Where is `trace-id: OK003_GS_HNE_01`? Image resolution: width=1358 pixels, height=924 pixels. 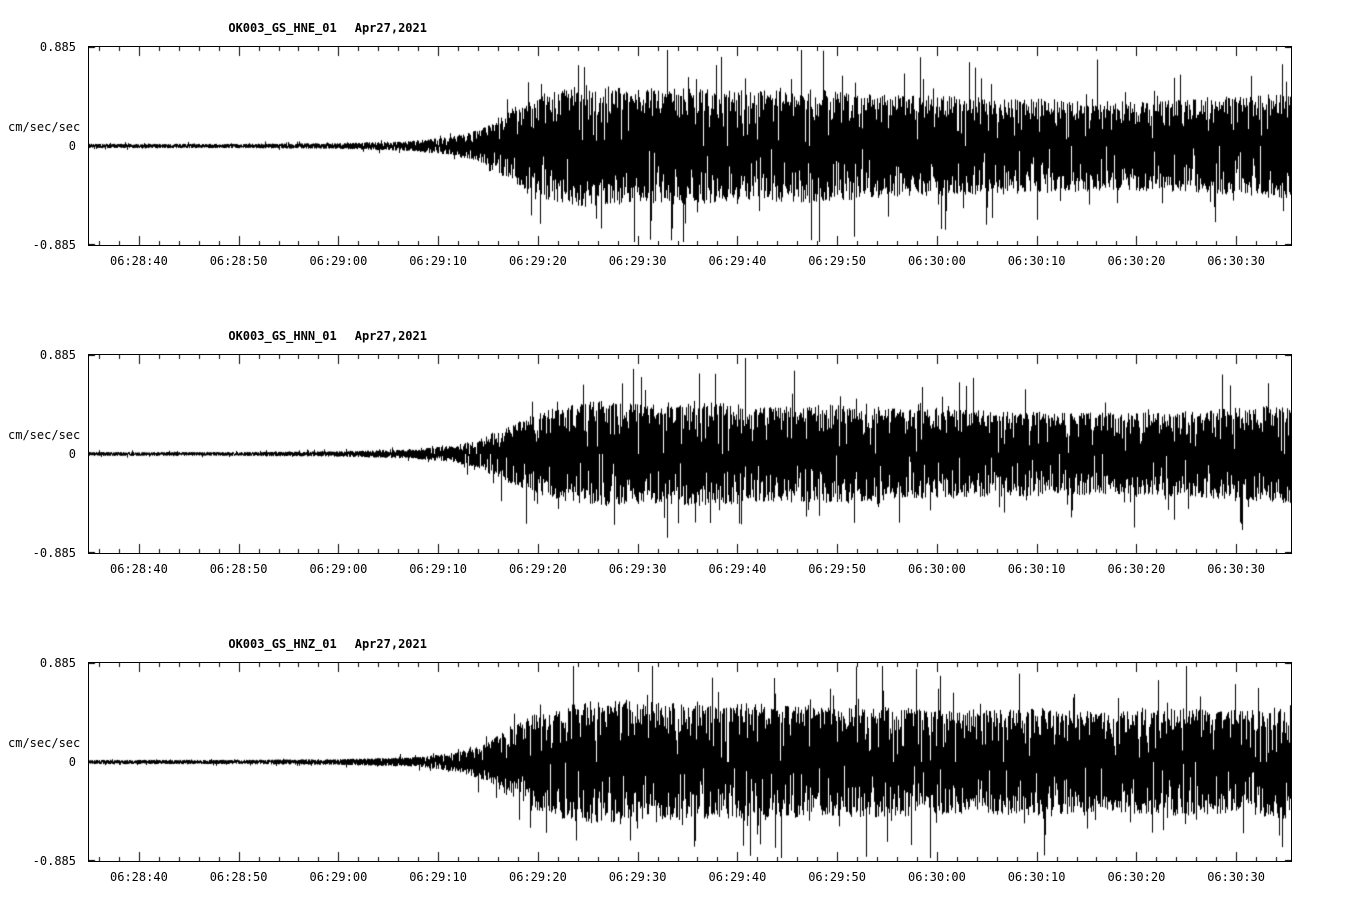
trace-id: OK003_GS_HNE_01 is located at coordinates (282, 28).